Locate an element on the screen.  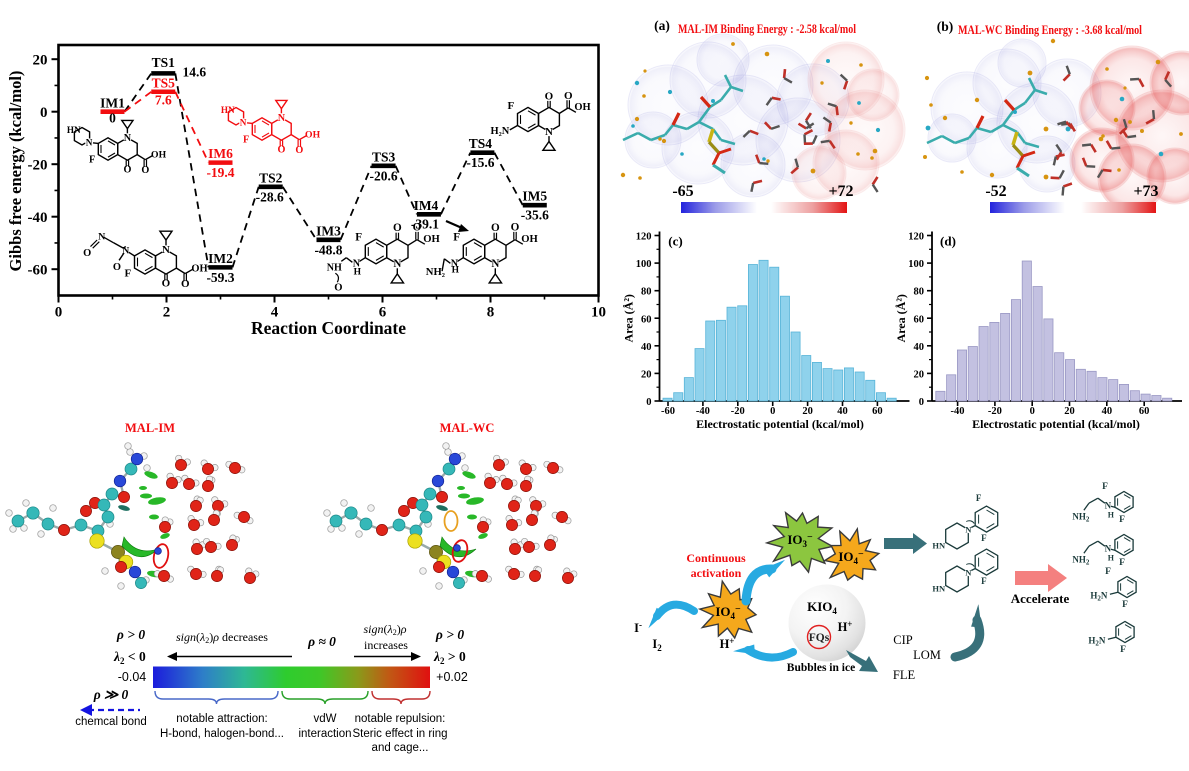
svg-text: KIO4 is located at coordinates (822, 607).